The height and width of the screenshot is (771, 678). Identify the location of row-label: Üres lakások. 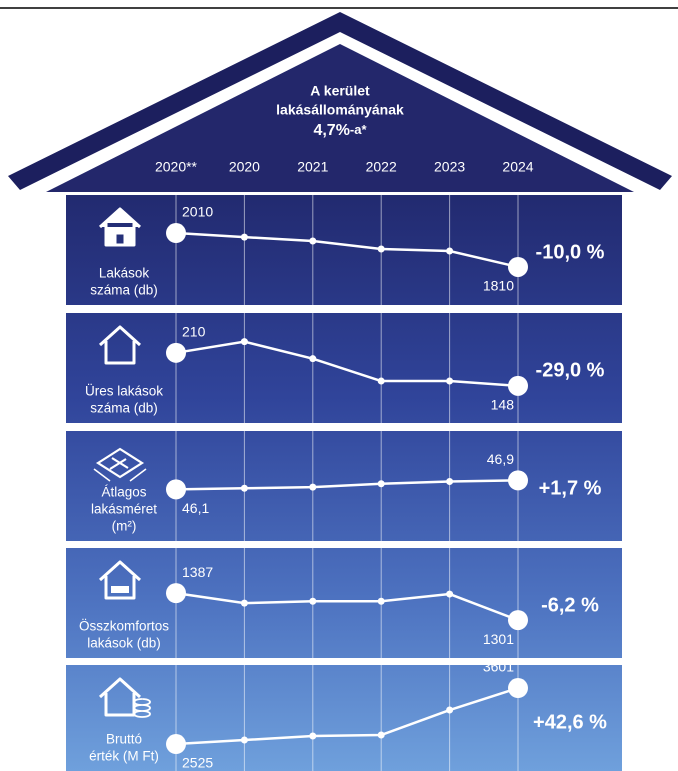
(124, 391).